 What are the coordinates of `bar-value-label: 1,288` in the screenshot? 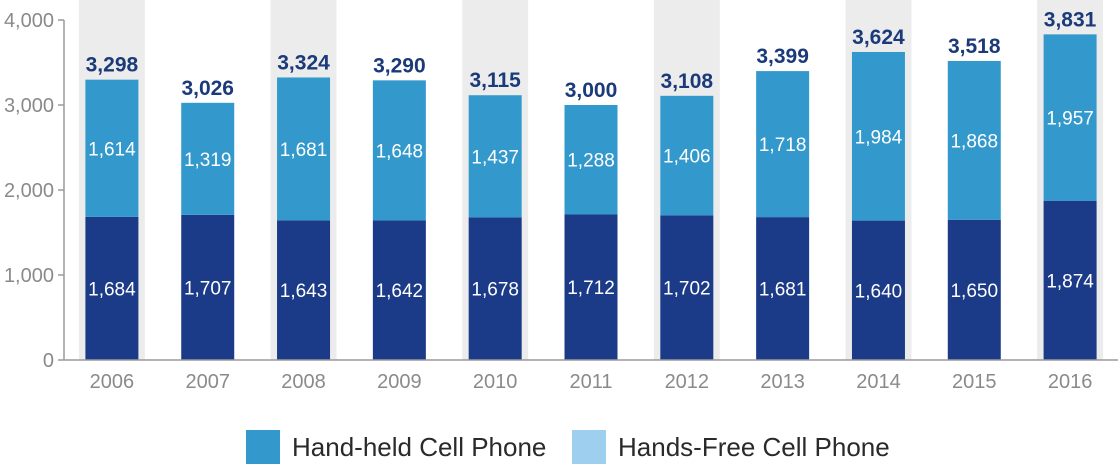 It's located at (591, 161).